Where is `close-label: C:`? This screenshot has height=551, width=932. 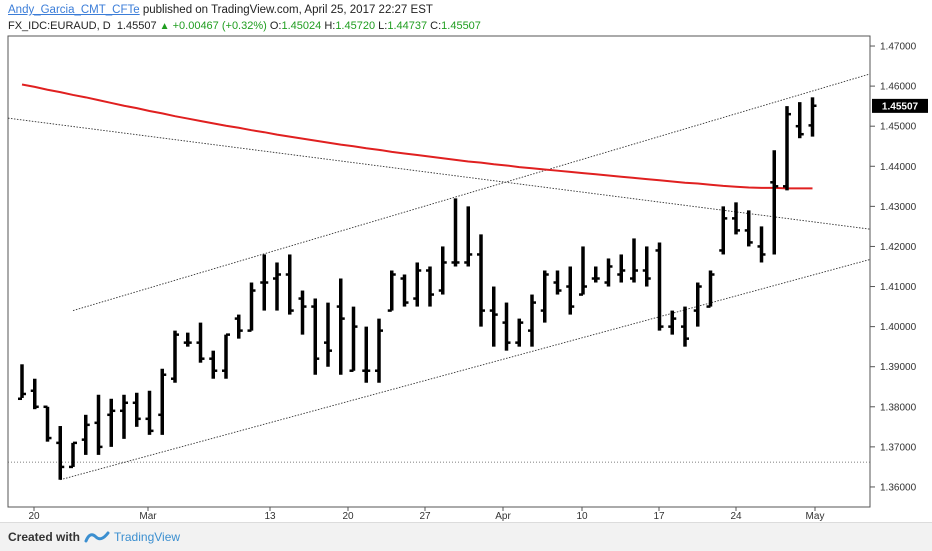
close-label: C: is located at coordinates (436, 26).